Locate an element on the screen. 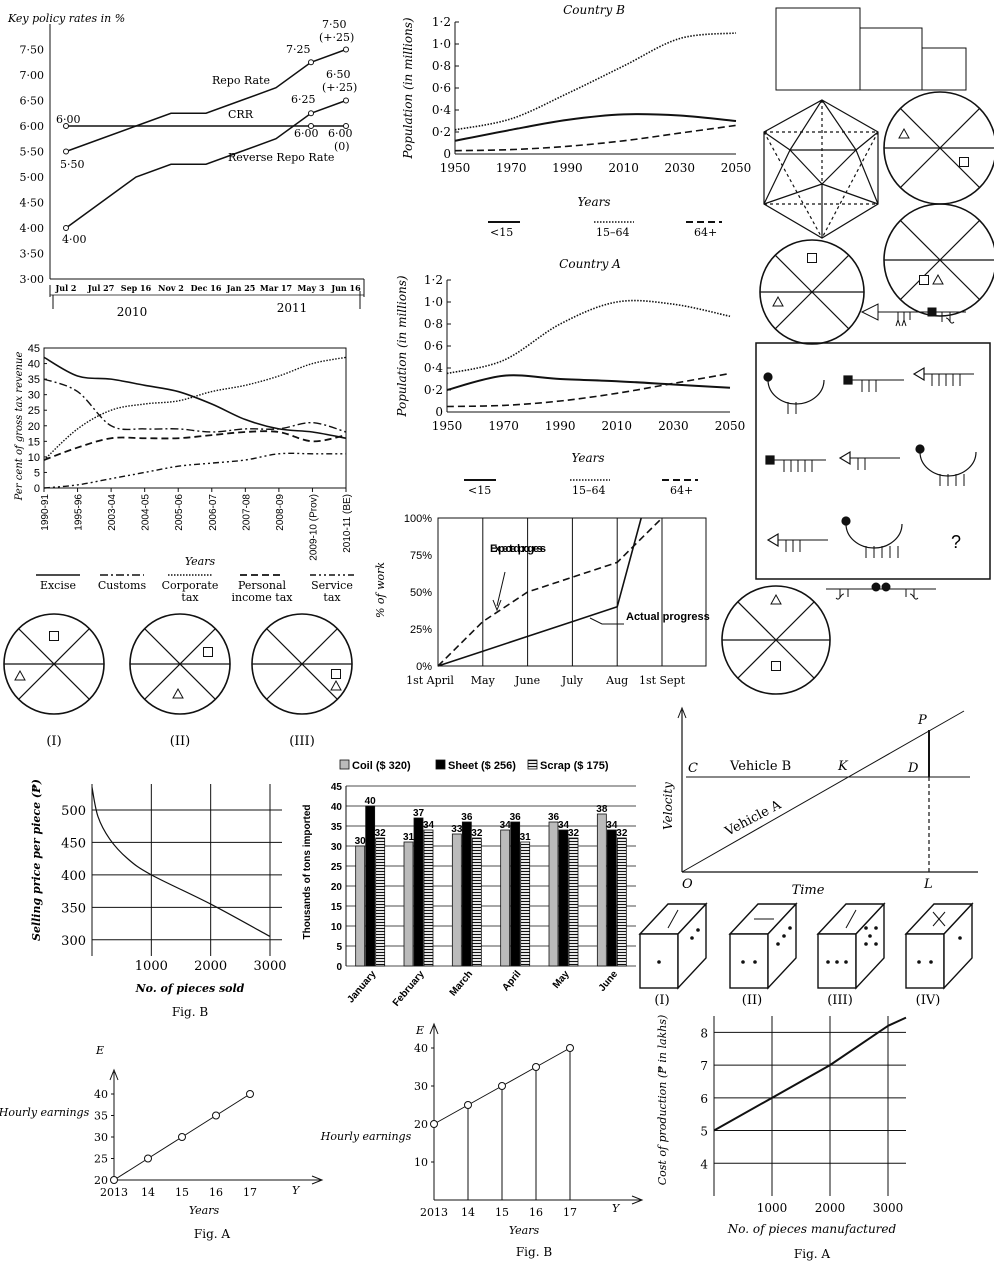  imports-ytick: 45 is located at coordinates (337, 787).